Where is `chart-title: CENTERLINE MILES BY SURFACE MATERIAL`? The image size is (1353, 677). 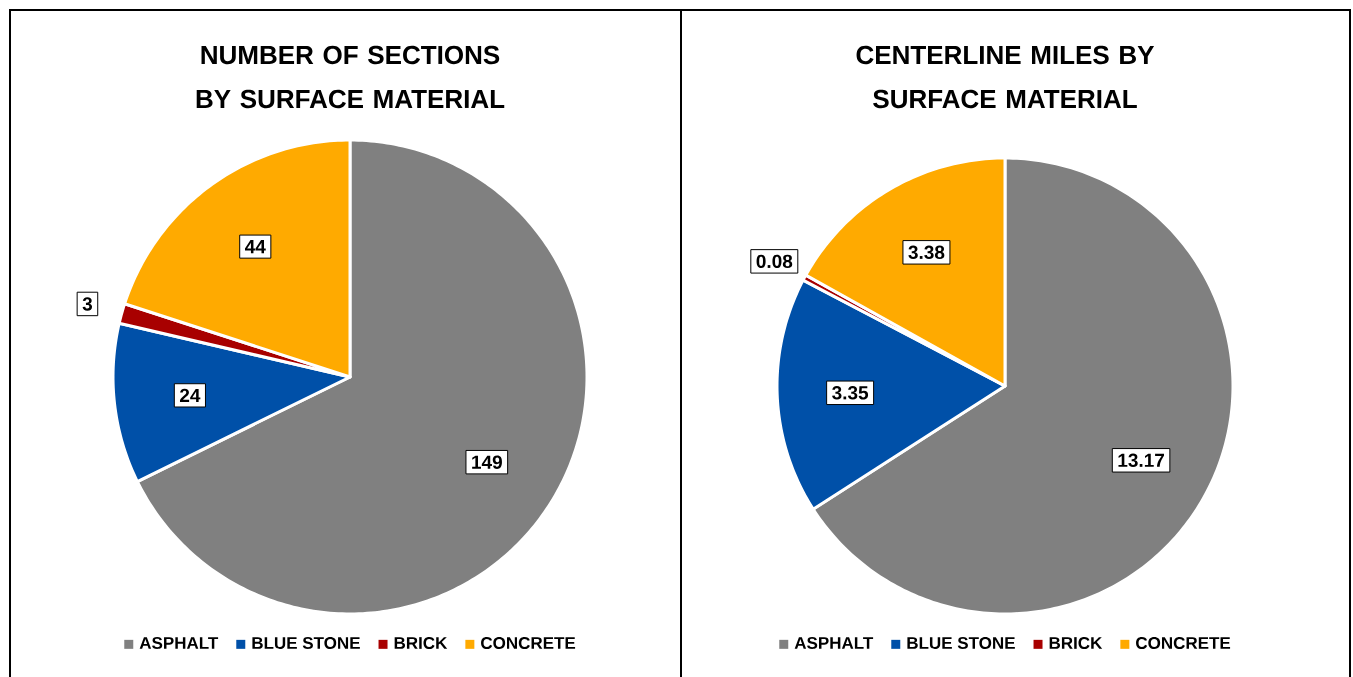
chart-title: CENTERLINE MILES BY SURFACE MATERIAL is located at coordinates (1005, 77).